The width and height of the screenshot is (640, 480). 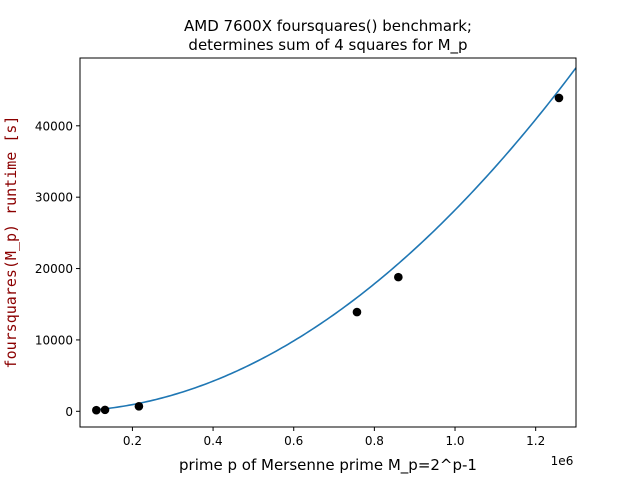 I want to click on y-tick-label: 20000, so click(x=54, y=269).